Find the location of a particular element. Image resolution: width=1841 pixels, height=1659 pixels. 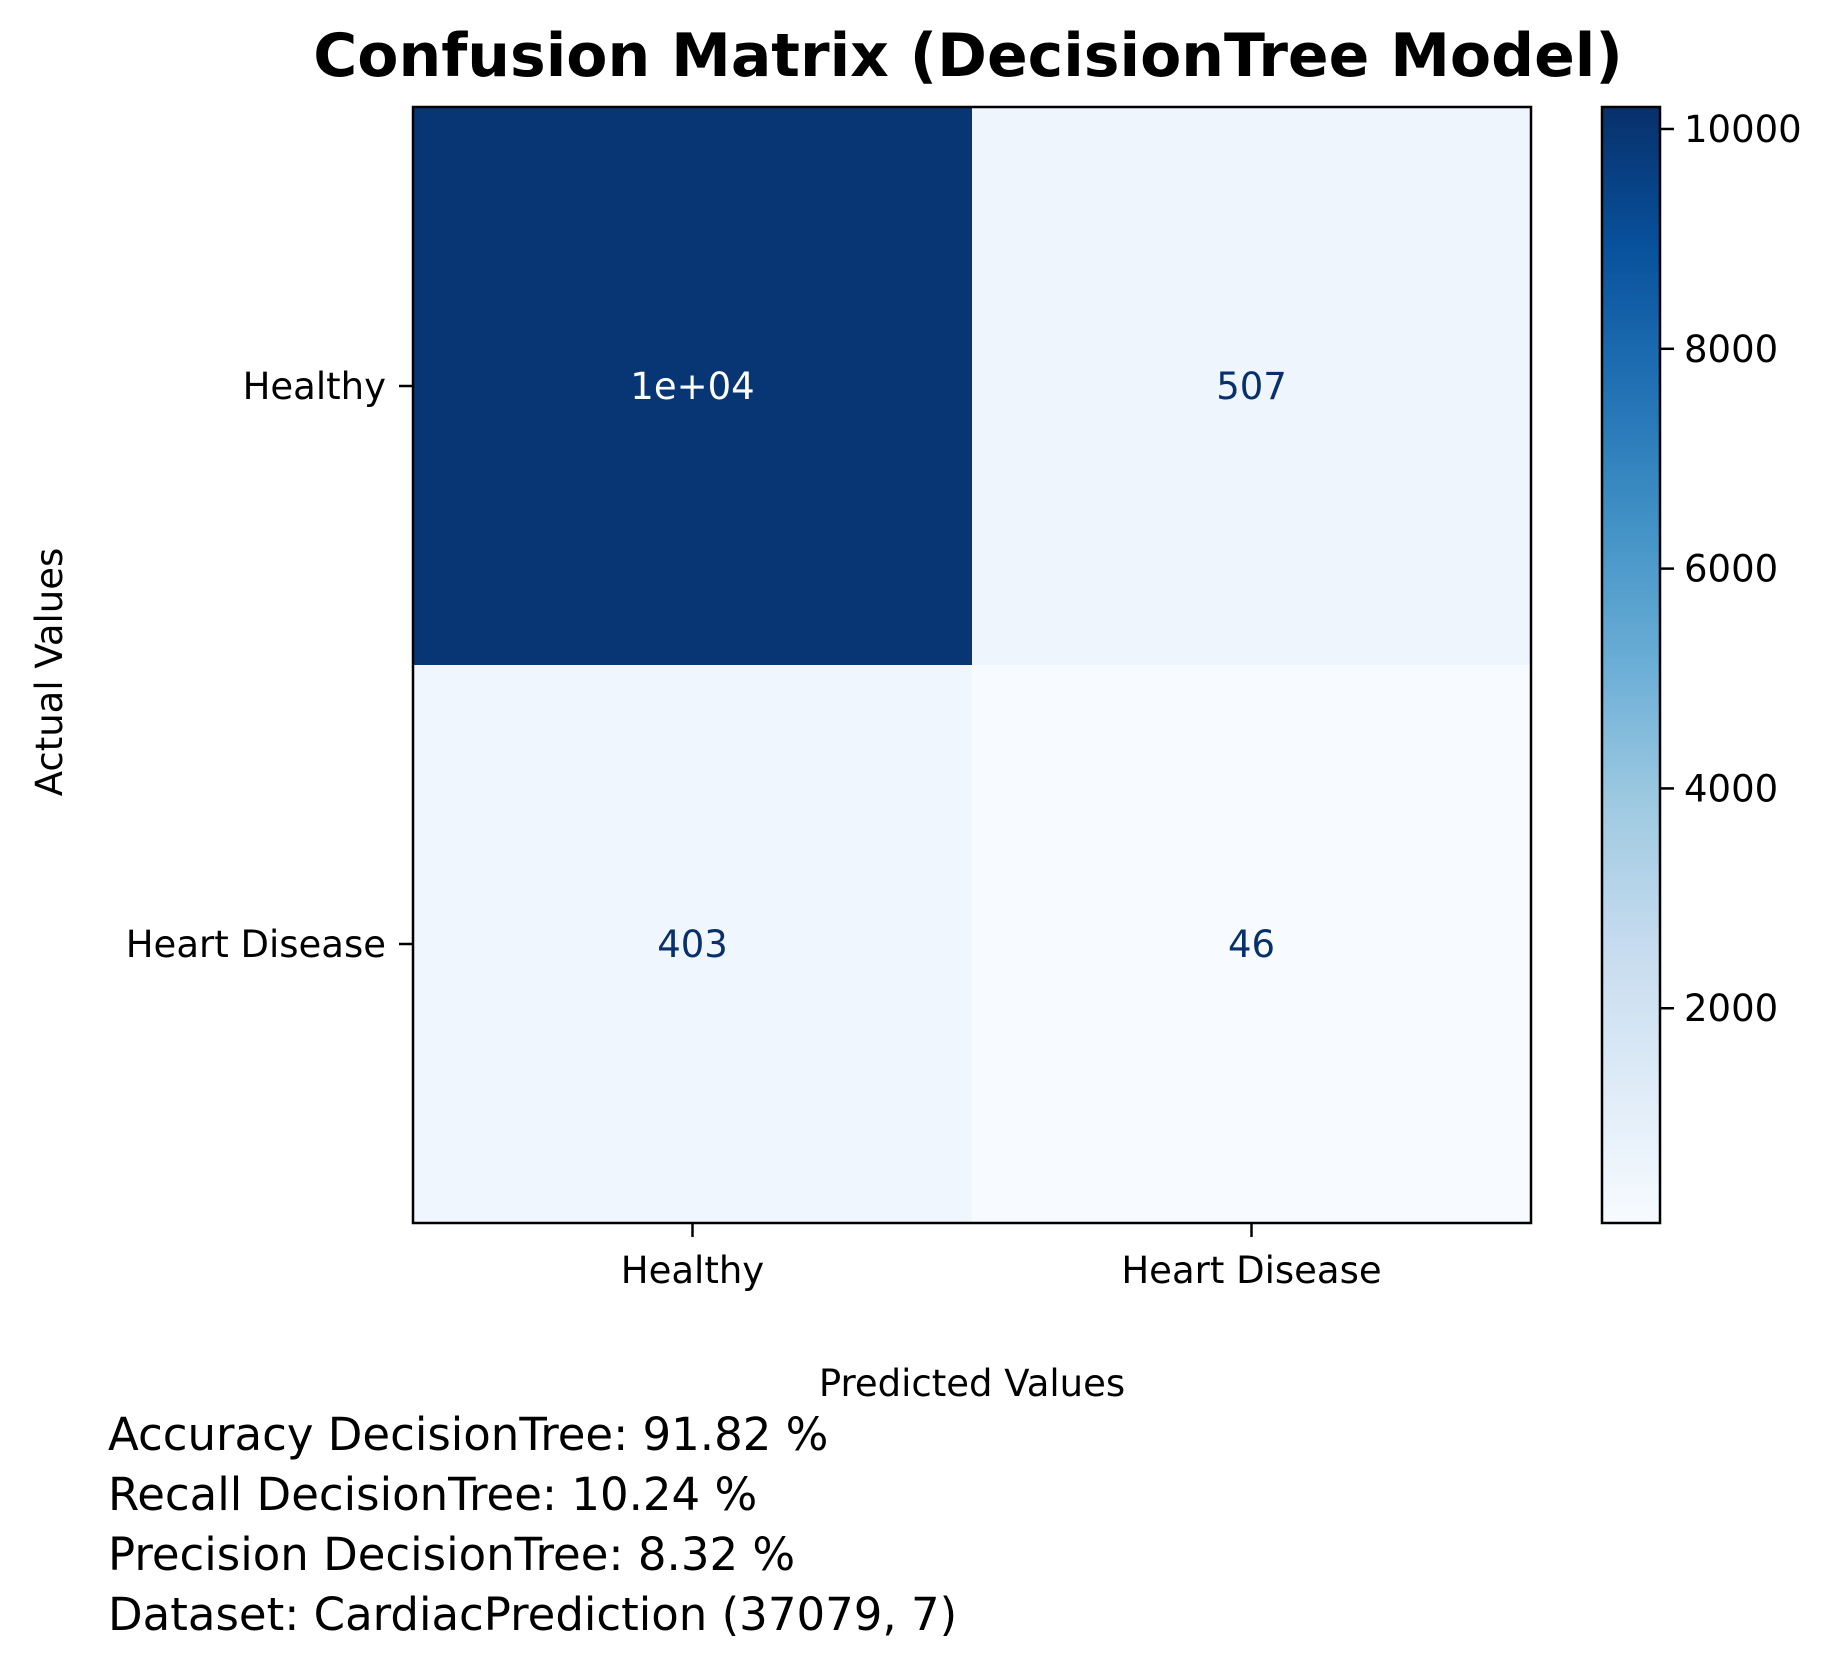

heatmap-cell-r0-c0 is located at coordinates (693, 386).